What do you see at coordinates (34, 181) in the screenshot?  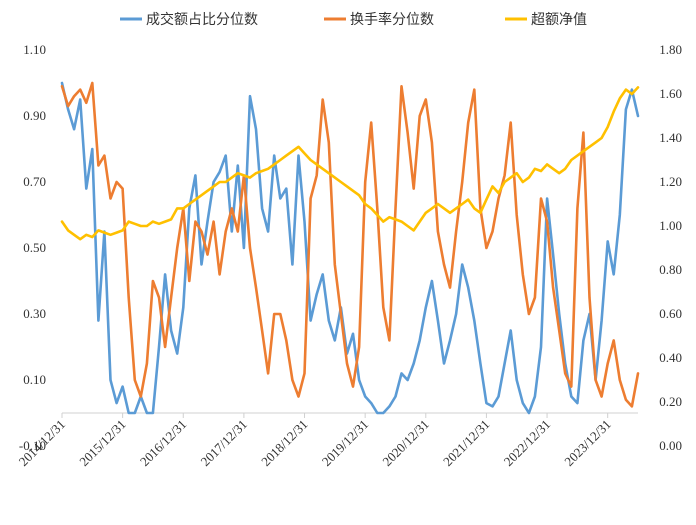 I see `y-left-tick-label: 0.70` at bounding box center [34, 181].